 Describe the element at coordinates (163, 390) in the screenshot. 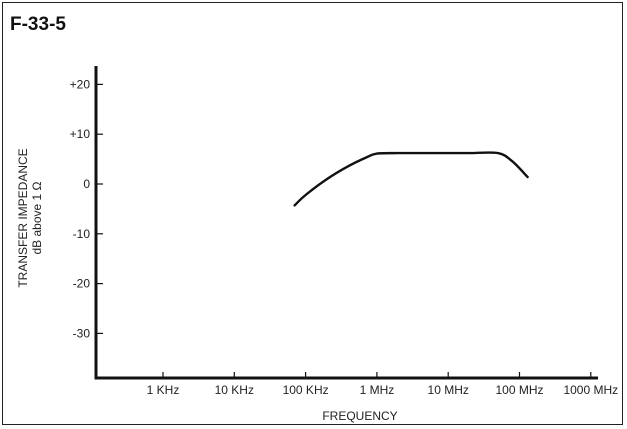

I see `x-tick-label: 1 KHz` at that location.